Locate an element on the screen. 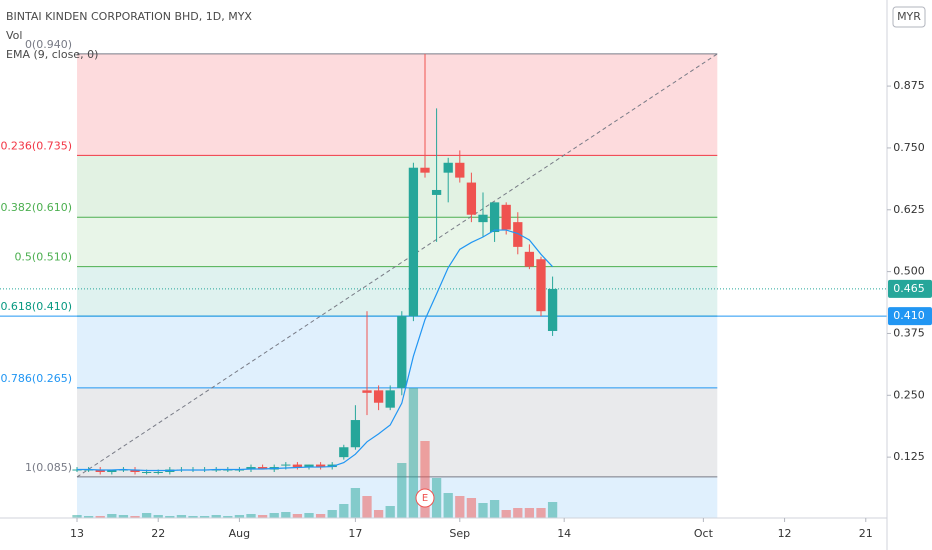  volume-label: Vol is located at coordinates (14, 35).